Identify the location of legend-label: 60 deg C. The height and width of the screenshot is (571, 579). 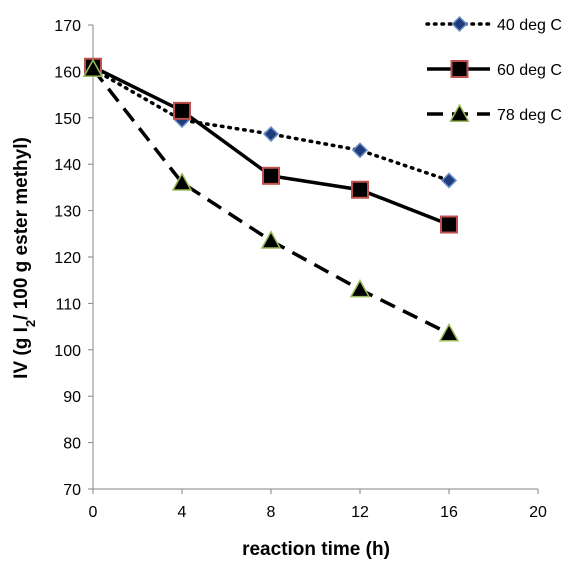
(529, 70).